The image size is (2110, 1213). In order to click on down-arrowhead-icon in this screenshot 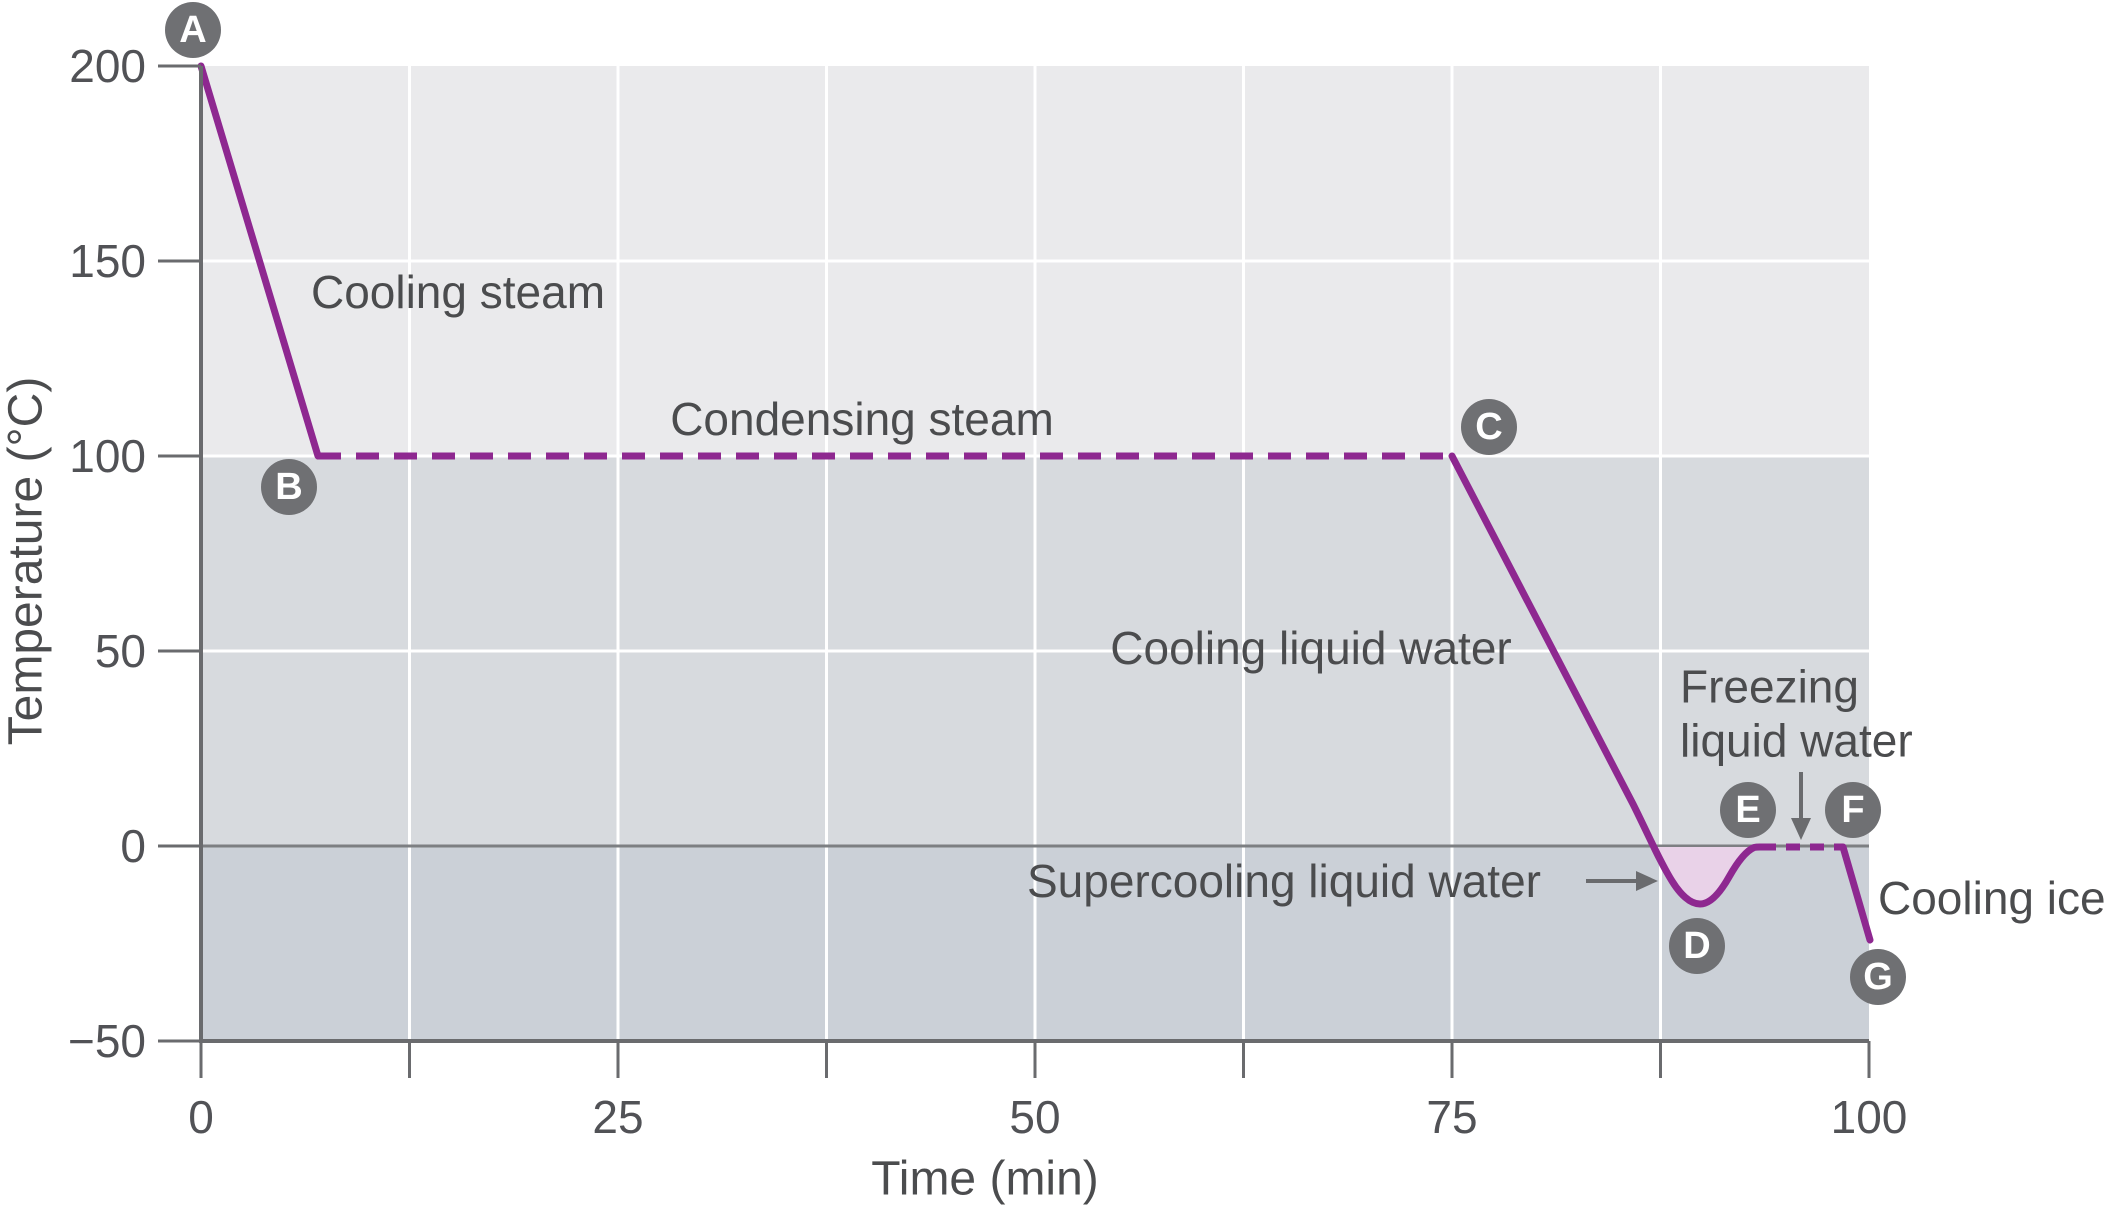, I will do `click(1801, 829)`.